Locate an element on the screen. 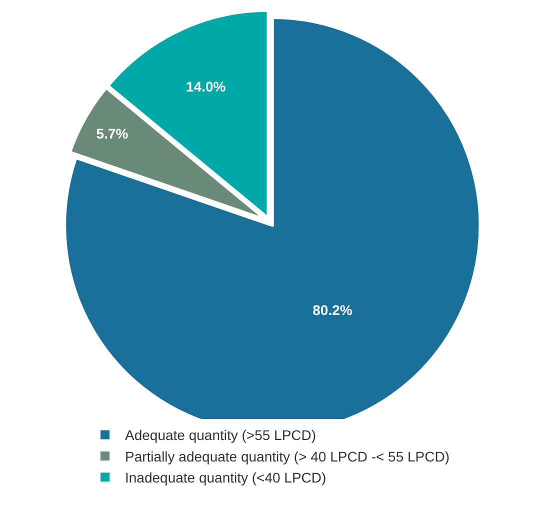 This screenshot has width=540, height=513. legend-label: Partially adequate quantity (> 40 LPCD -< 55 LPCD) is located at coordinates (287, 456).